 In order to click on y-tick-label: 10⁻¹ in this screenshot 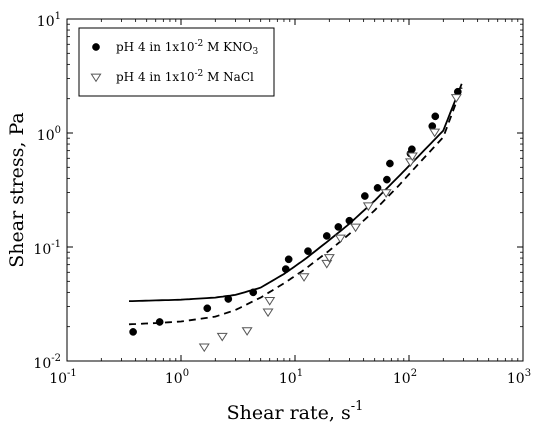, I will do `click(47, 248)`.